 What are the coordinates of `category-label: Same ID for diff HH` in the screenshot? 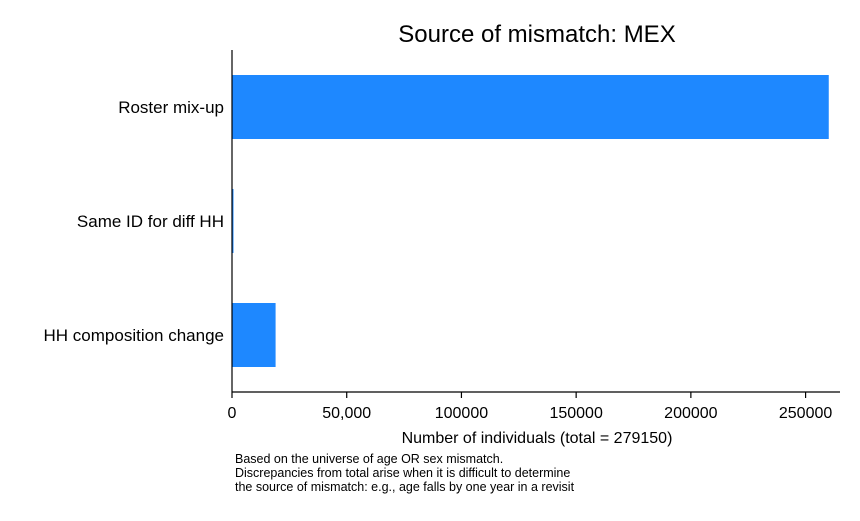 It's located at (150, 221).